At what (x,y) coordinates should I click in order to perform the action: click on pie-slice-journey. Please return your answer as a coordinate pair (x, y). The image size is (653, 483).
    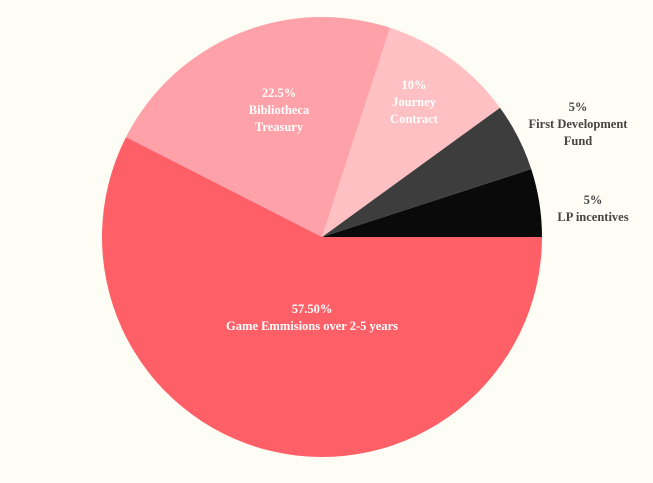
    Looking at the image, I should click on (411, 132).